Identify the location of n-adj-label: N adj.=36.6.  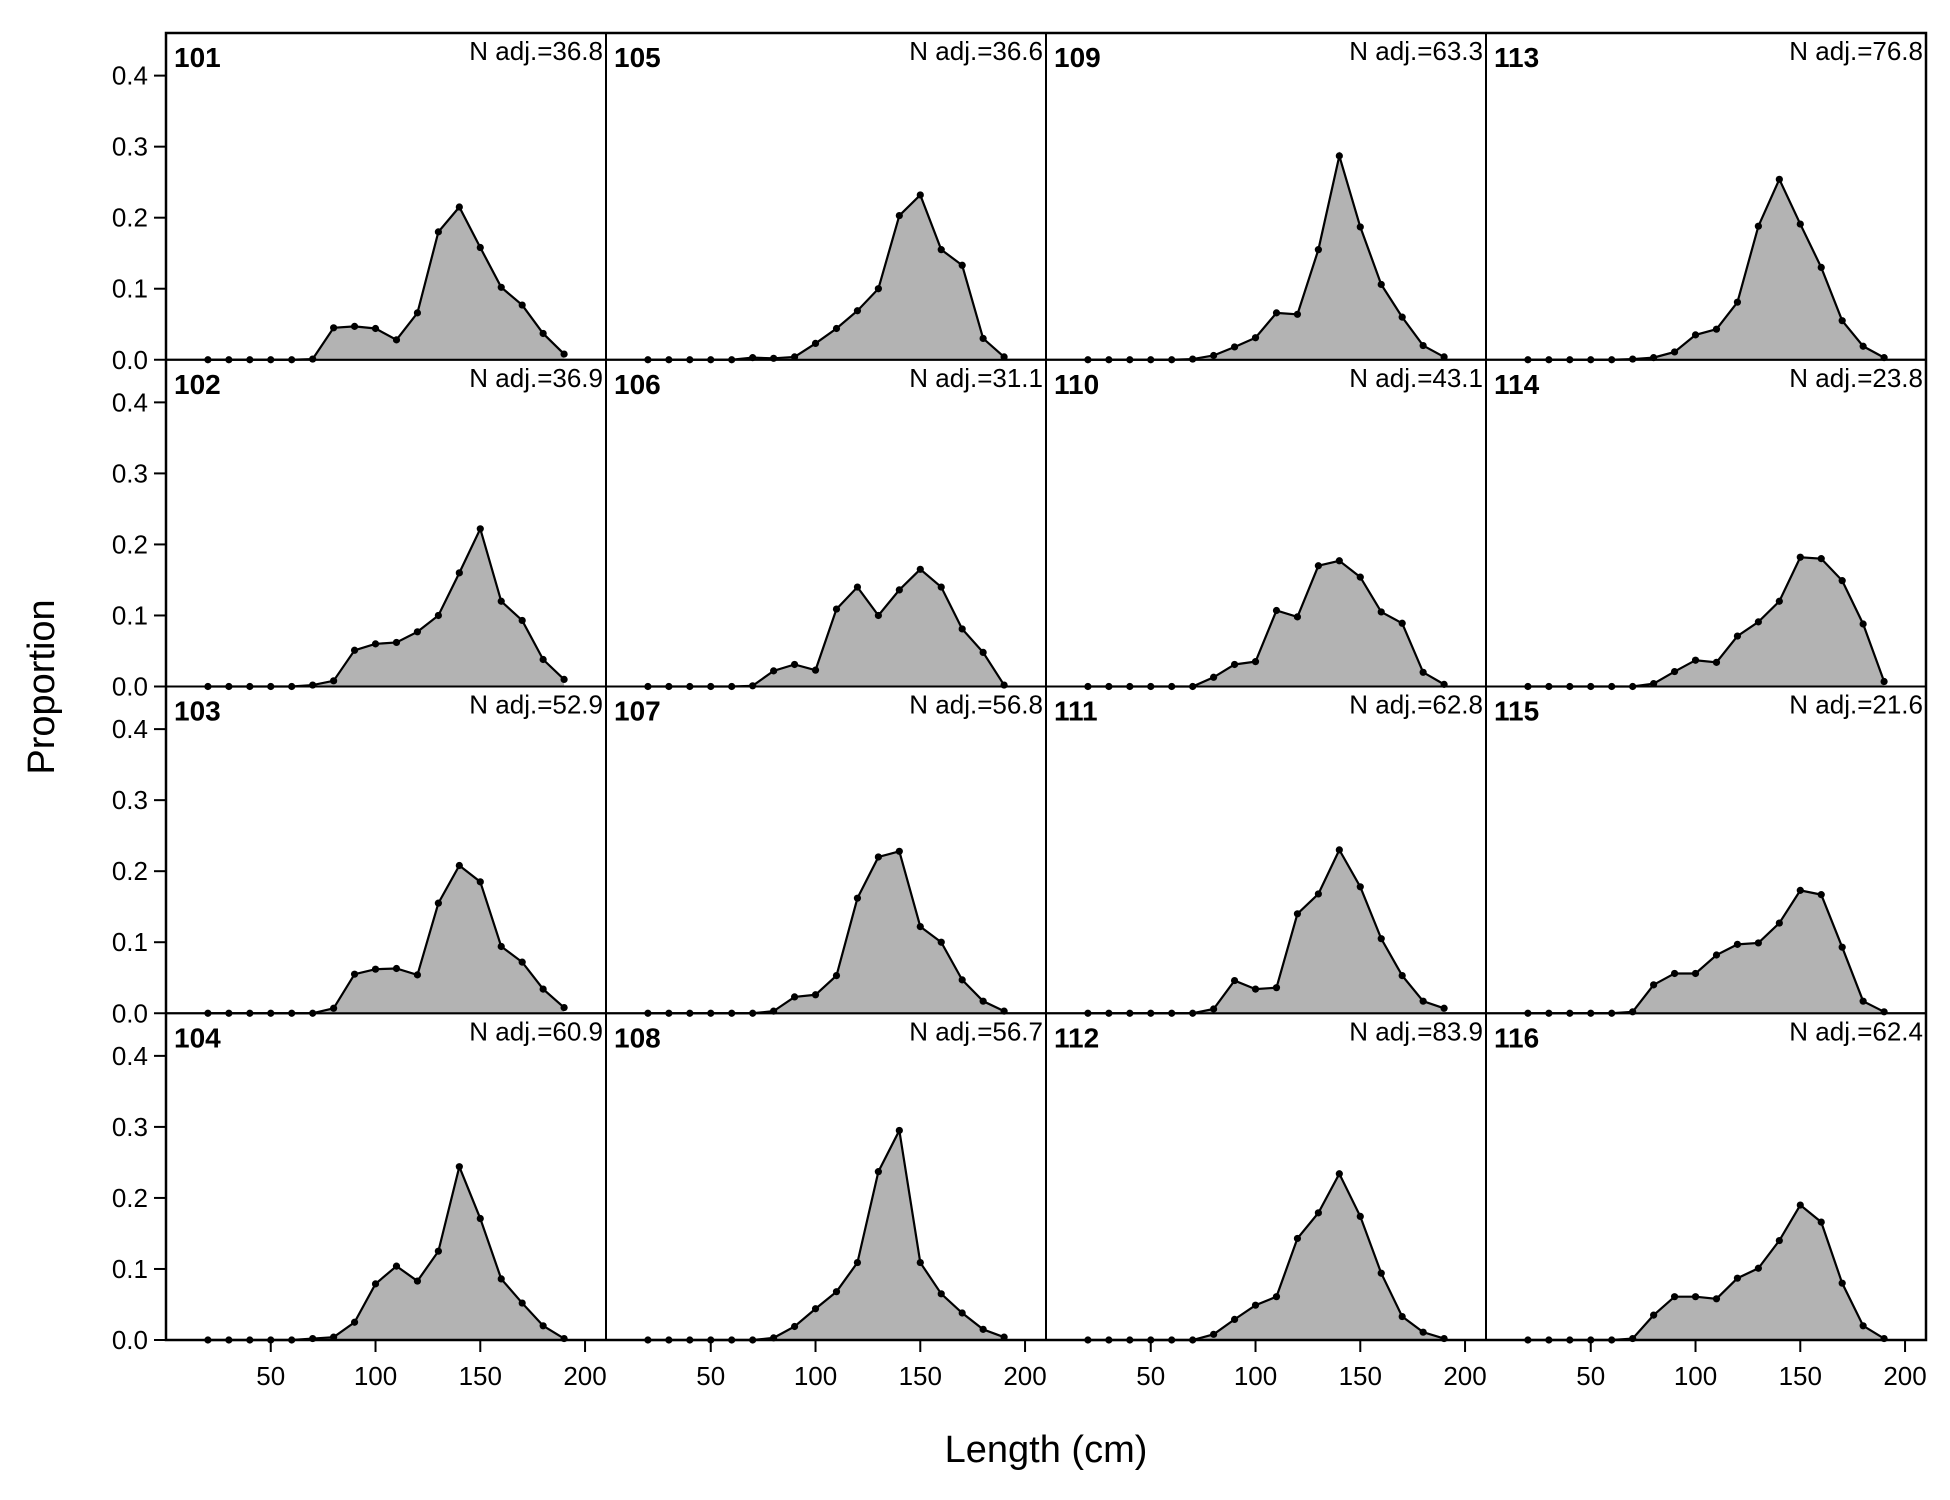
(976, 51).